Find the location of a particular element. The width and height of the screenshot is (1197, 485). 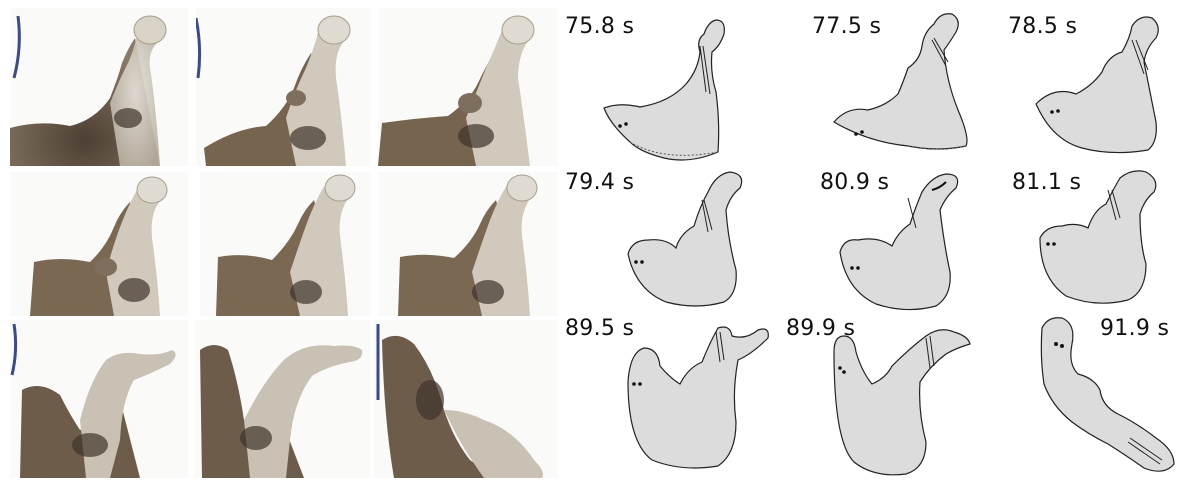

time-label-6: 81.1 s is located at coordinates (1047, 182).